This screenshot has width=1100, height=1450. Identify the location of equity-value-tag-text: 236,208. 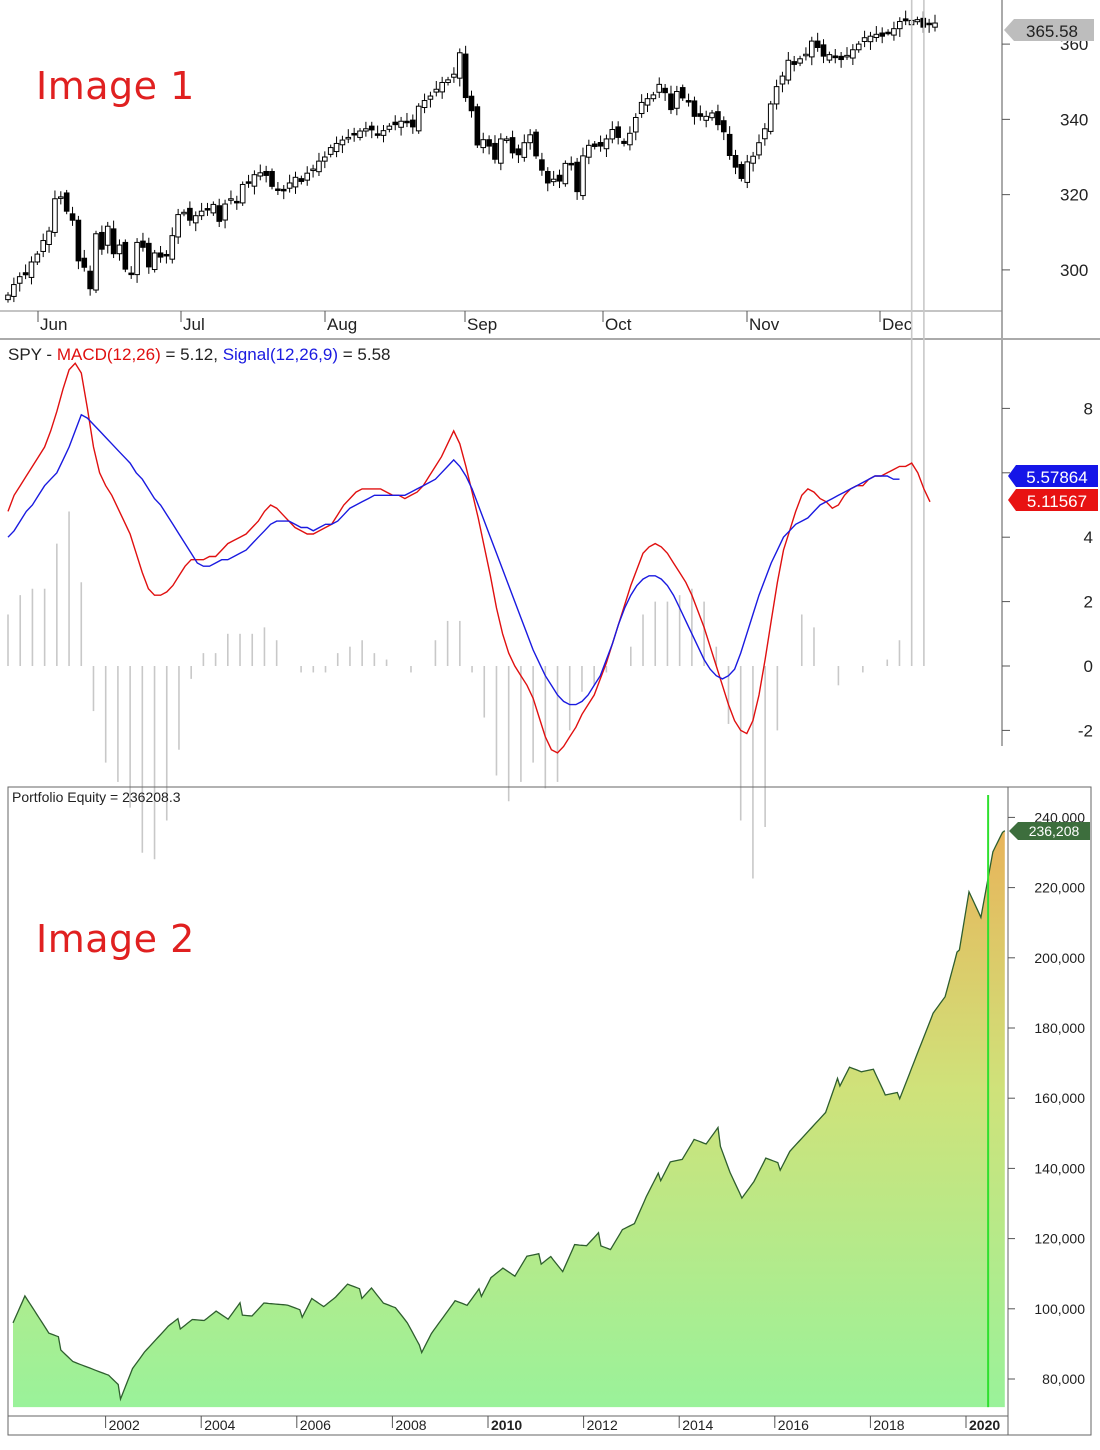
(1054, 831).